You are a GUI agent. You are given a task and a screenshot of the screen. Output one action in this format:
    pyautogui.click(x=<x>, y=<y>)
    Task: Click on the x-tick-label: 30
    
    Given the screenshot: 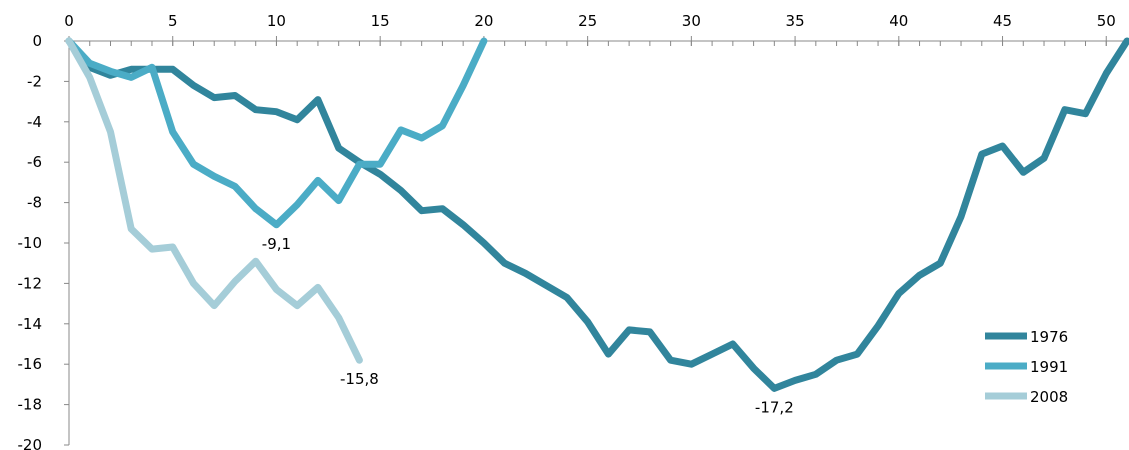 What is the action you would take?
    pyautogui.click(x=691, y=21)
    